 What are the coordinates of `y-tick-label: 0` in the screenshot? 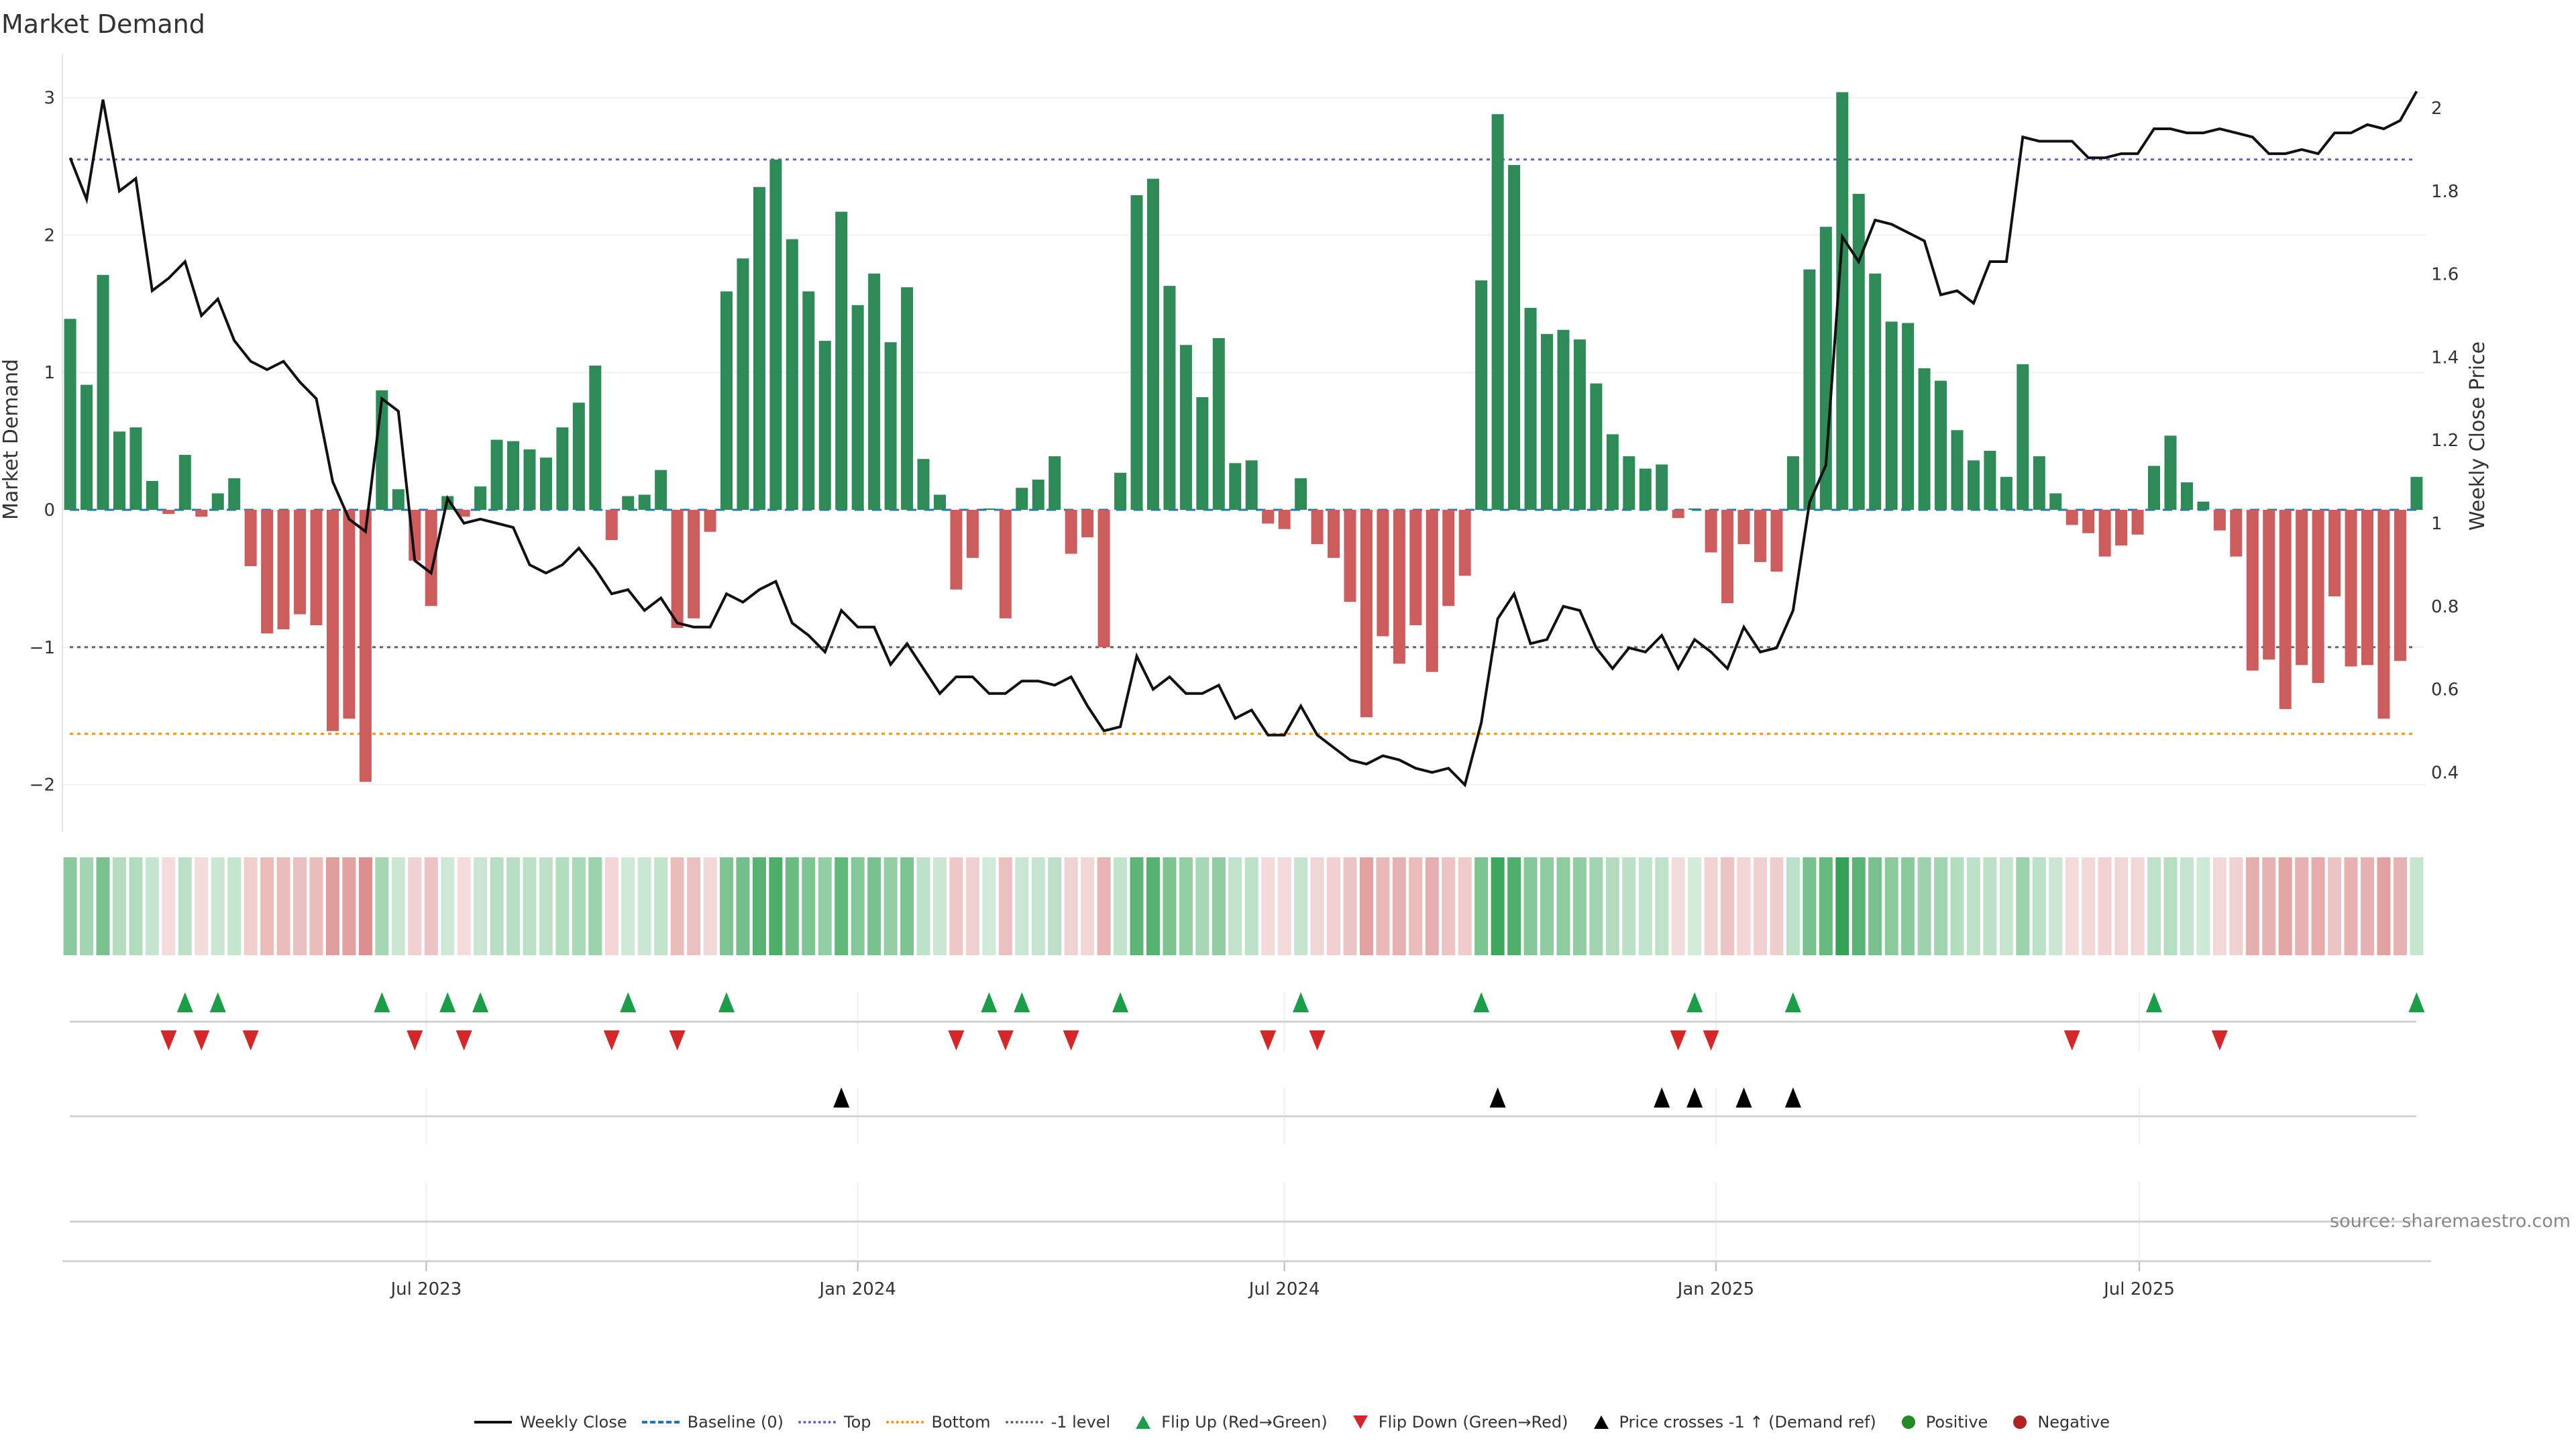 It's located at (49, 510).